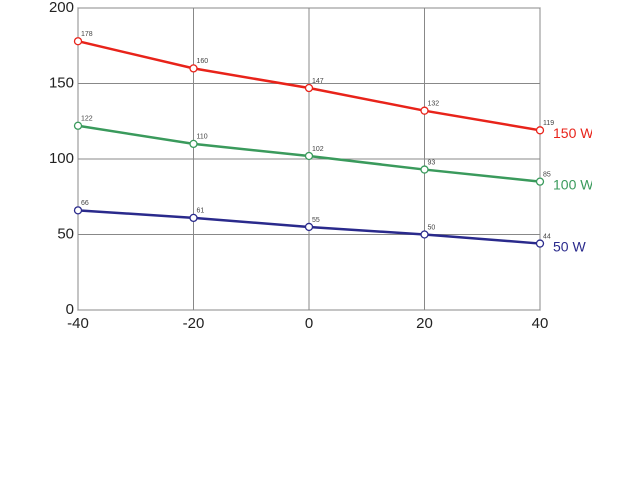  I want to click on data-label: 178, so click(87, 34).